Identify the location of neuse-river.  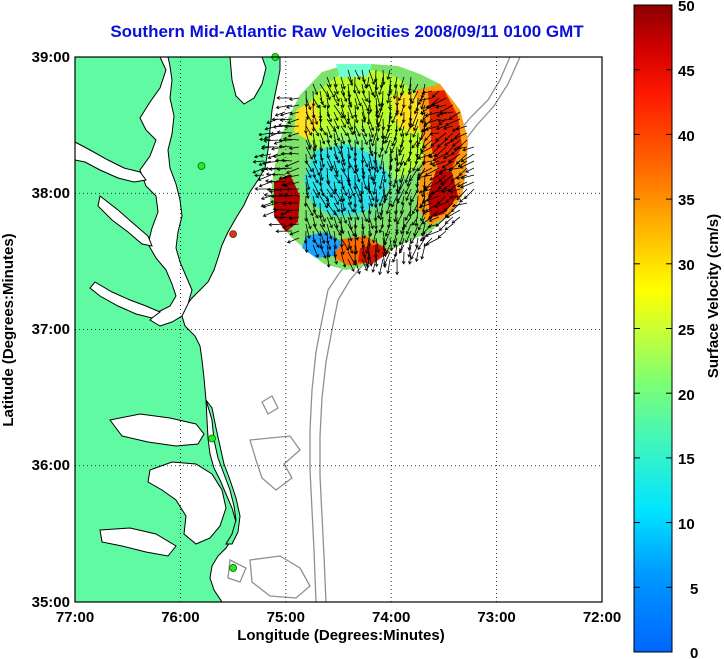
(138, 542).